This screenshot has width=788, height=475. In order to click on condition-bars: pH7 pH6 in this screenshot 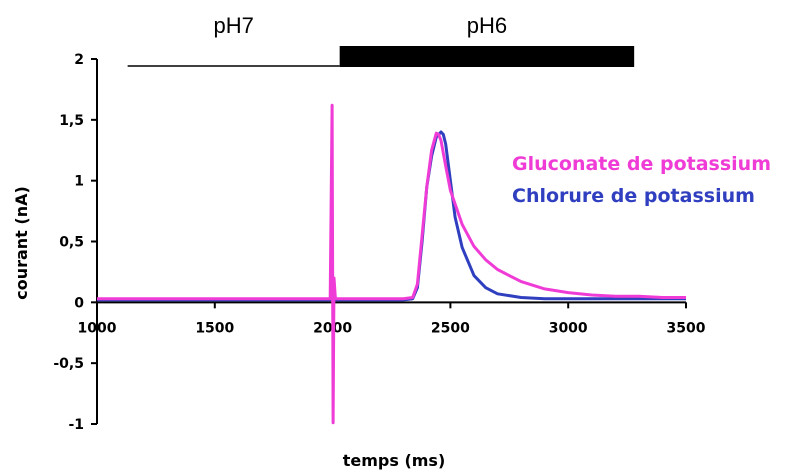, I will do `click(381, 40)`.